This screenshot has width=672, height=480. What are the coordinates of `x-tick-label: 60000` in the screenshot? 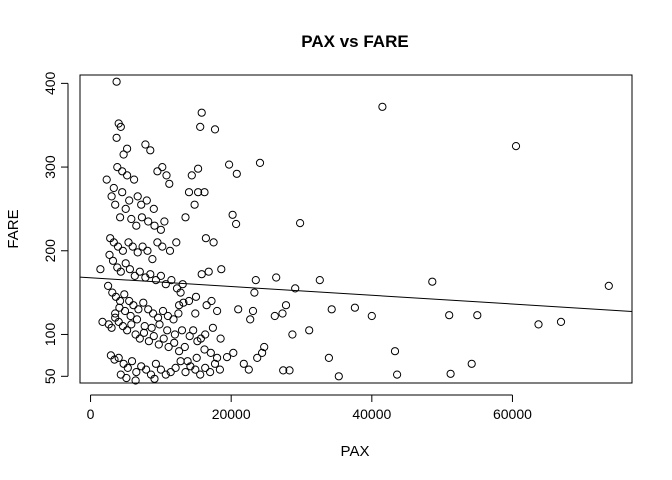 It's located at (512, 414).